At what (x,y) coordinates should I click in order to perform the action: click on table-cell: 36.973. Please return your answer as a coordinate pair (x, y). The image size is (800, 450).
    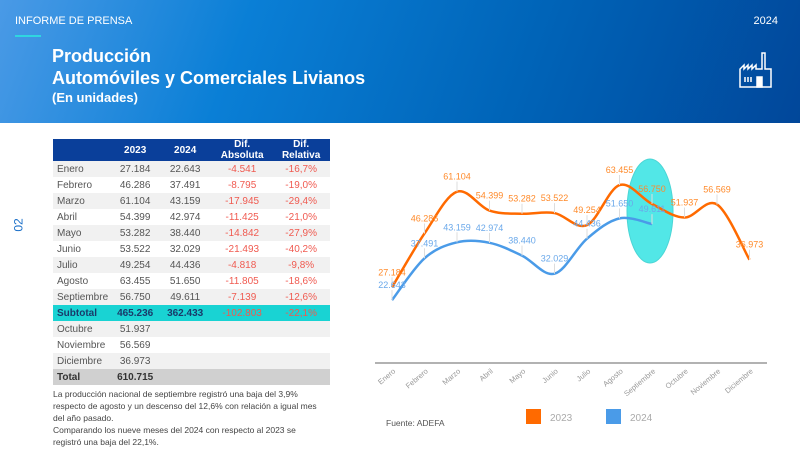
    Looking at the image, I should click on (135, 361).